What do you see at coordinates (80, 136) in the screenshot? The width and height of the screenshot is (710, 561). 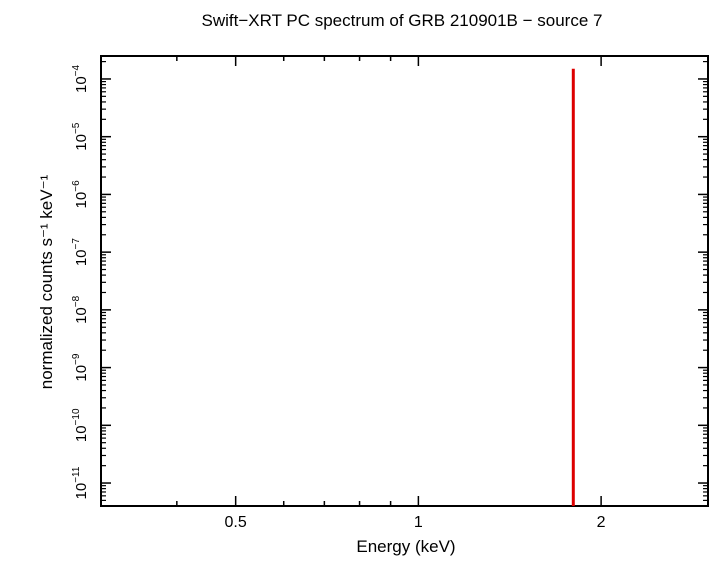 I see `y-tick-label: 10−5` at bounding box center [80, 136].